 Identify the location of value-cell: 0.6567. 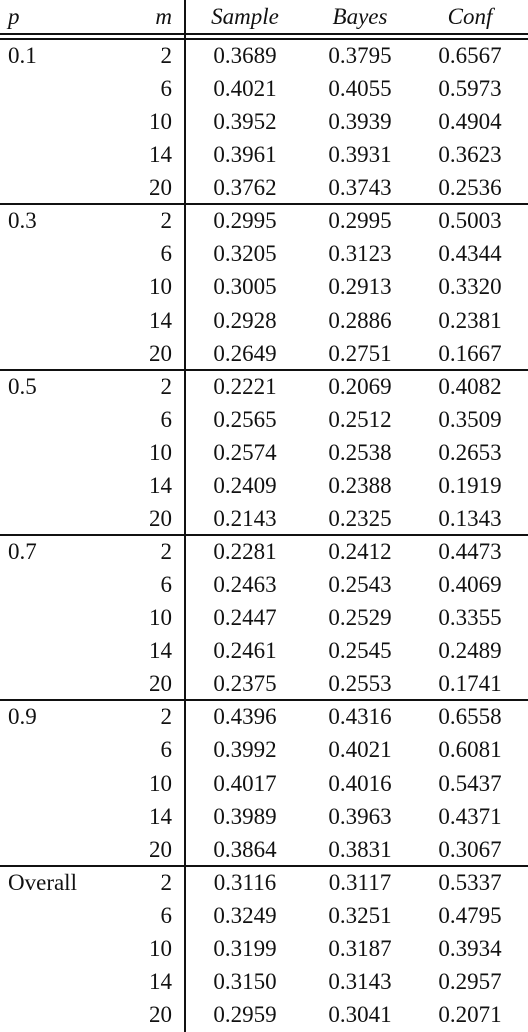
(470, 55).